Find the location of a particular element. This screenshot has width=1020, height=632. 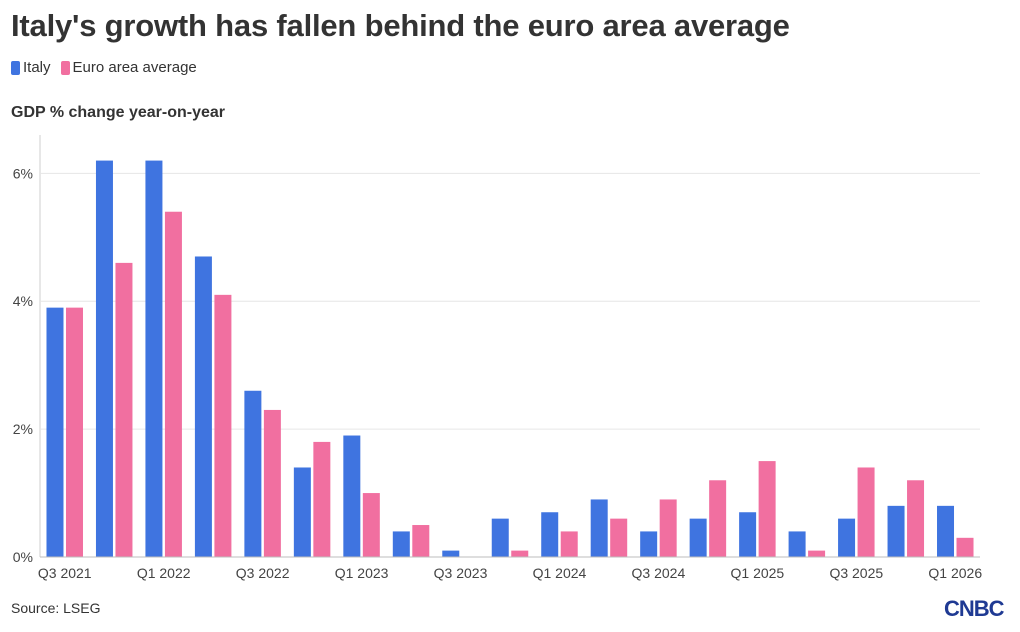

x-tick-label: Q1 2024 is located at coordinates (560, 573).